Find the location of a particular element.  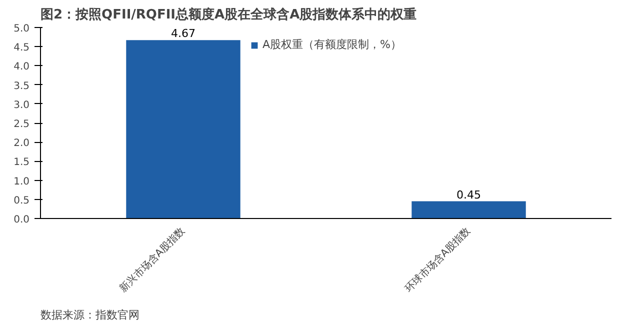

y-tick-label: 1.5 is located at coordinates (22, 162).